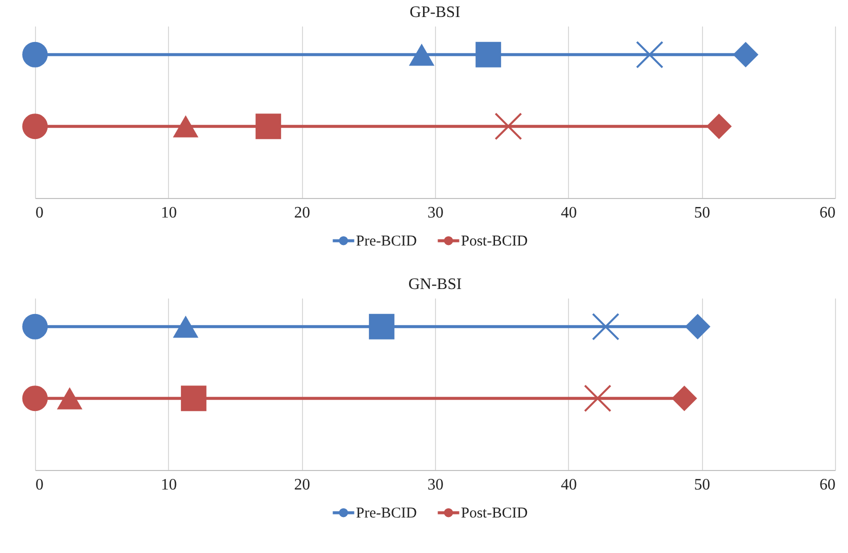  What do you see at coordinates (435, 12) in the screenshot?
I see `chart-title: GP-BSI` at bounding box center [435, 12].